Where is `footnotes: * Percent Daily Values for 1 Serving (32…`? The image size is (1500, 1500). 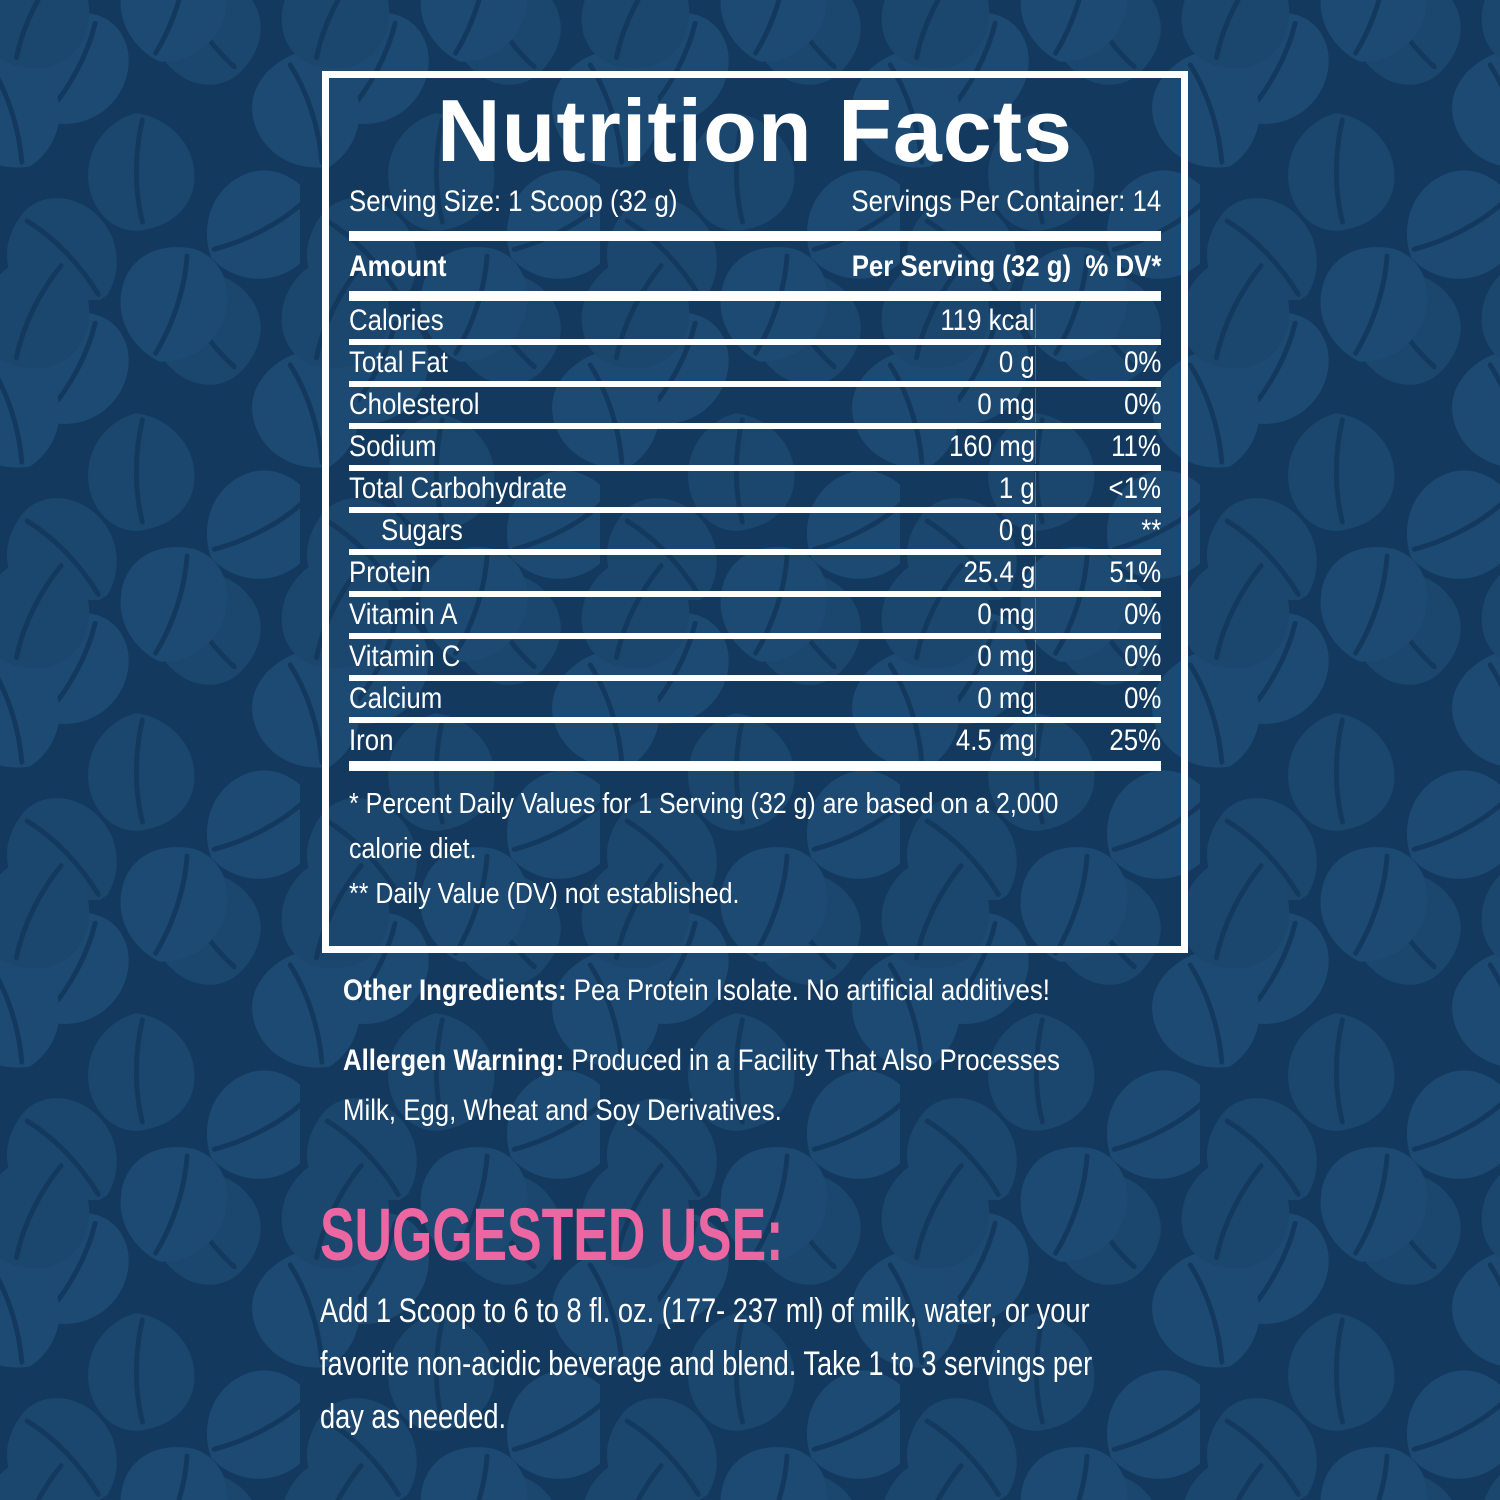 footnotes: * Percent Daily Values for 1 Serving (32… is located at coordinates (755, 849).